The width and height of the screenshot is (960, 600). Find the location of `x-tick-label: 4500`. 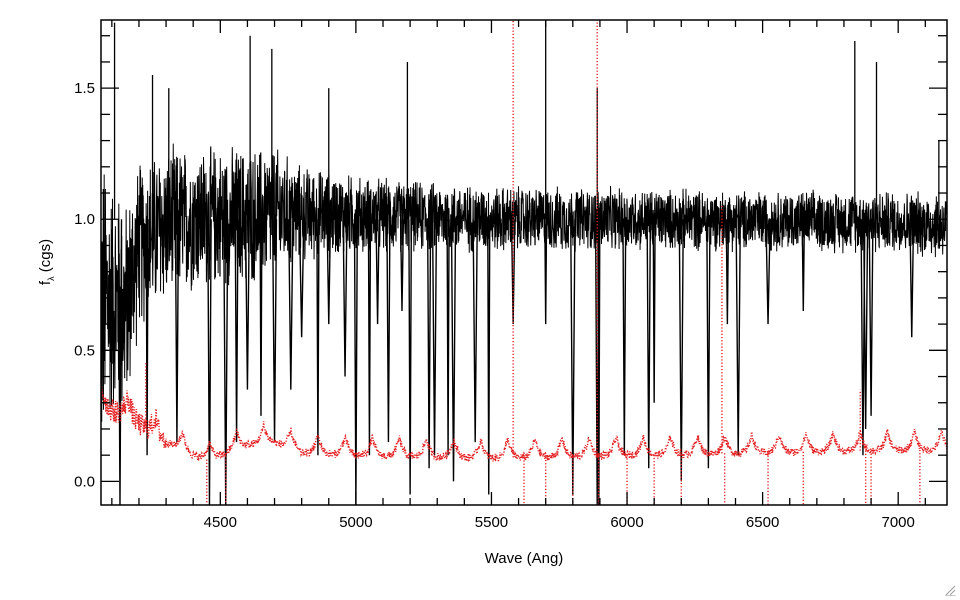

x-tick-label: 4500 is located at coordinates (220, 522).